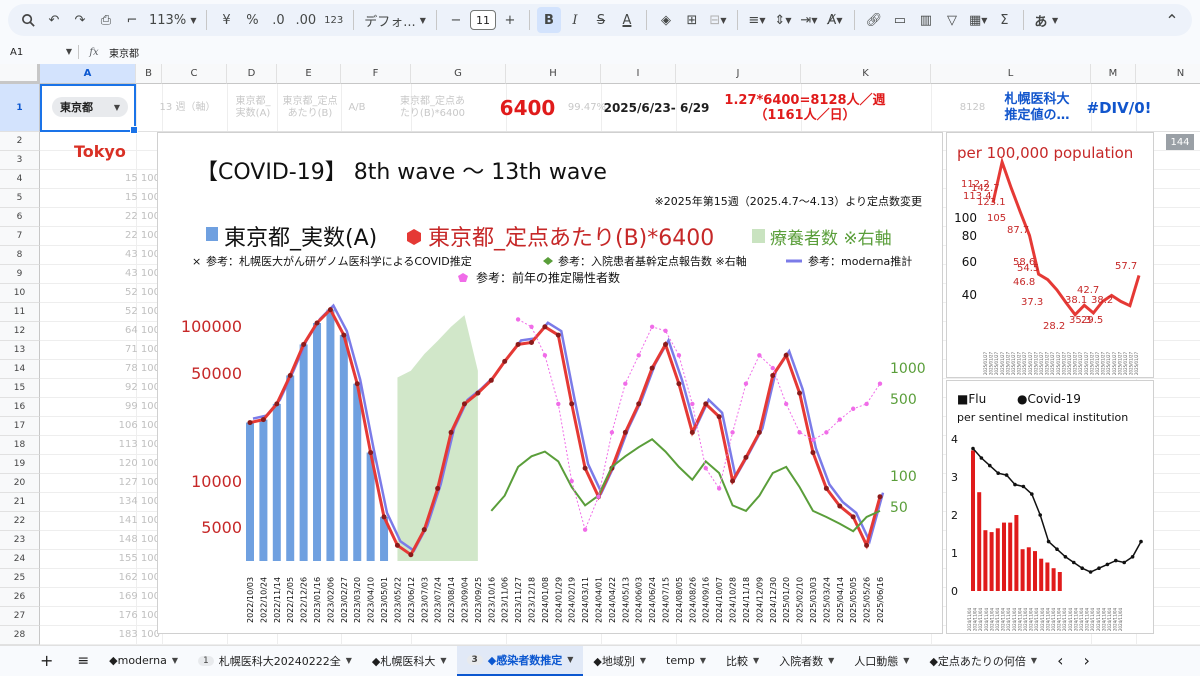  What do you see at coordinates (757, 20) in the screenshot?
I see `horizontal-align-icon: ≡ ▼` at bounding box center [757, 20].